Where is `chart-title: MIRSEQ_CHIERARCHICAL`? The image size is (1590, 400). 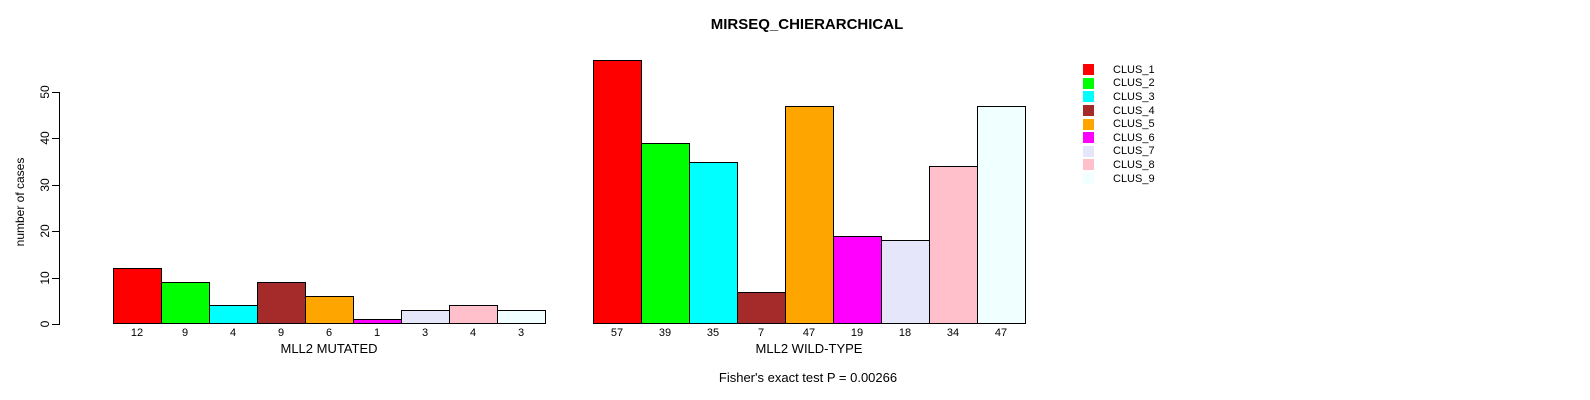
chart-title: MIRSEQ_CHIERARCHICAL is located at coordinates (807, 24).